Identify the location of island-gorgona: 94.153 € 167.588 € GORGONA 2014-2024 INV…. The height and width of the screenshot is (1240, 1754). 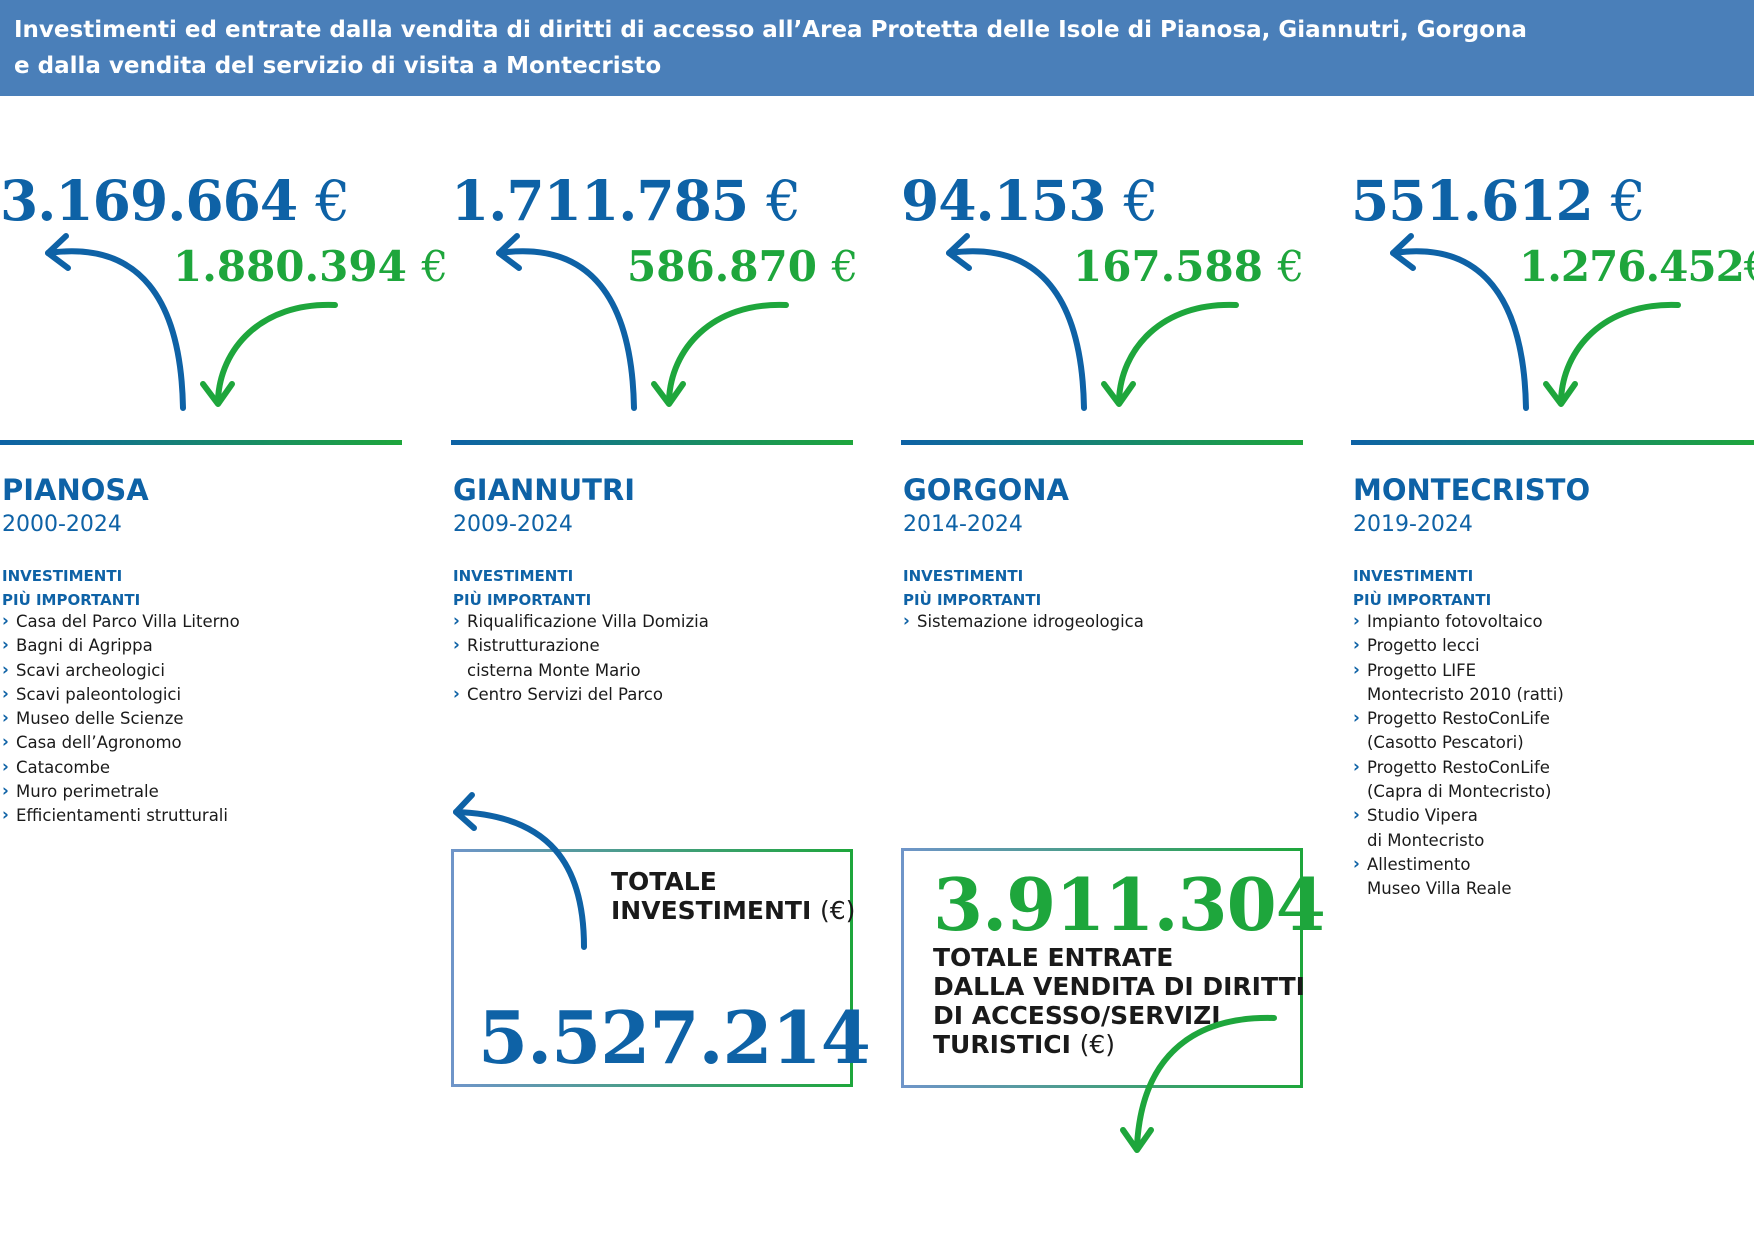
(1111, 540).